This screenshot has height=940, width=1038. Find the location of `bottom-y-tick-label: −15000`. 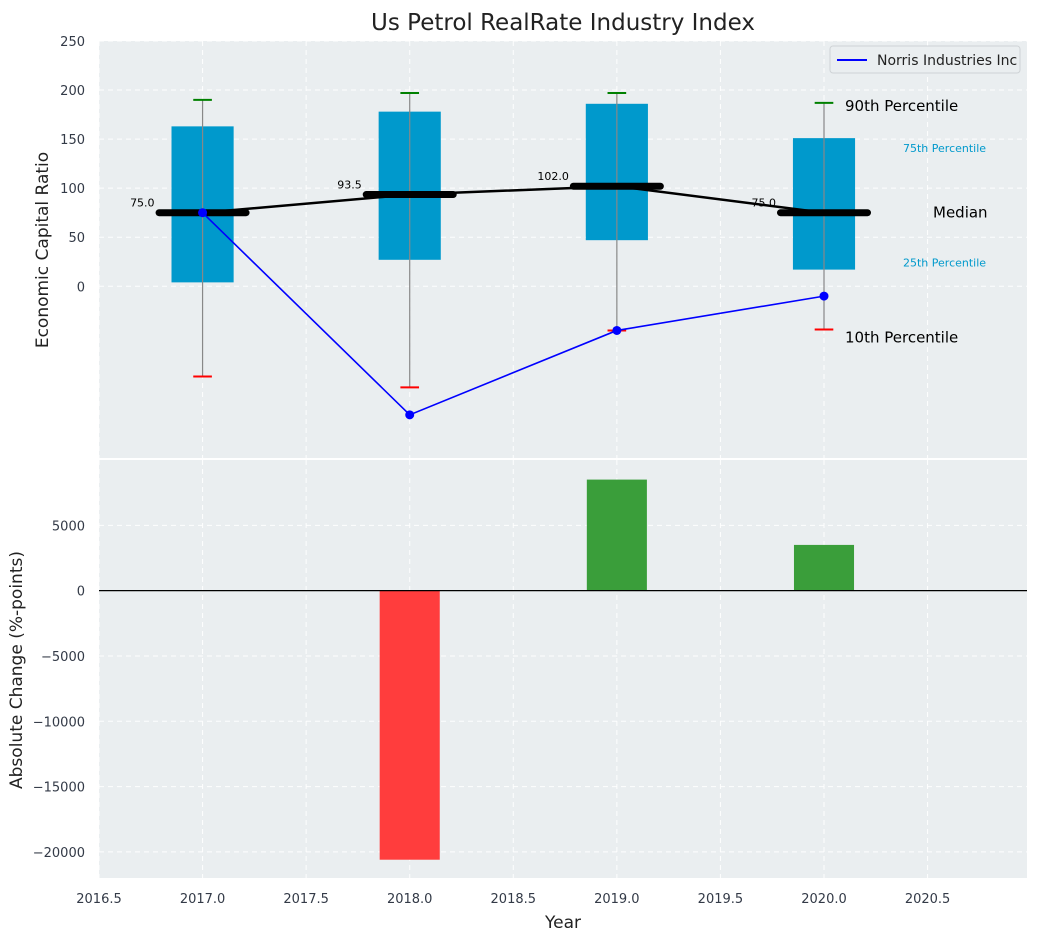

bottom-y-tick-label: −15000 is located at coordinates (59, 788).